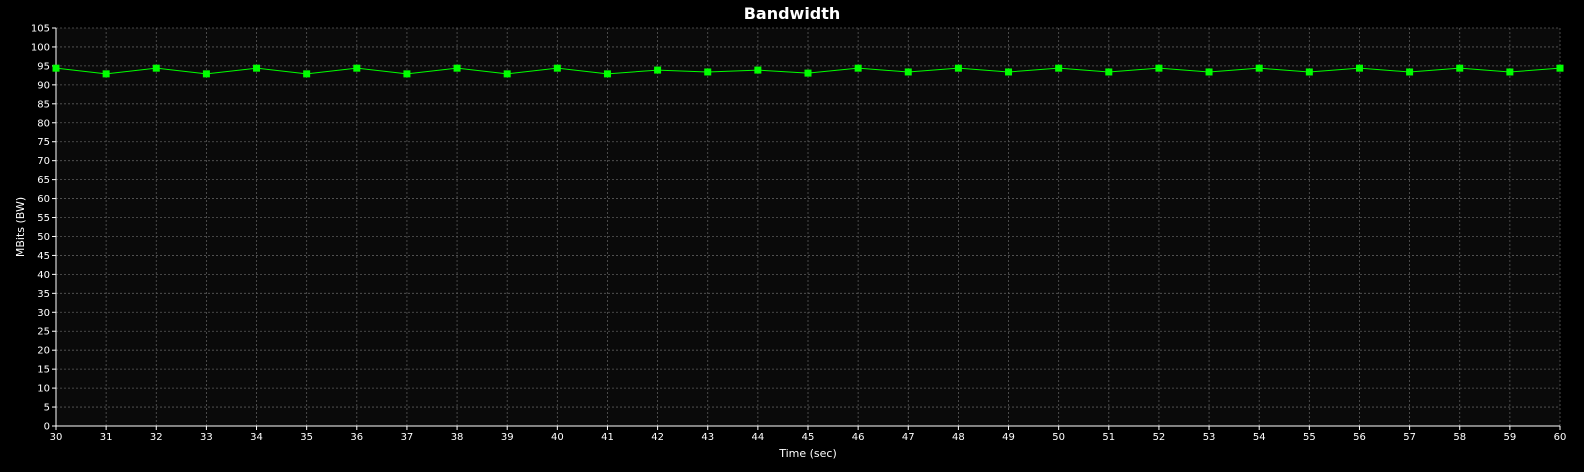 Image resolution: width=1584 pixels, height=472 pixels. Describe the element at coordinates (1108, 437) in the screenshot. I see `x-tick-label: 51` at that location.